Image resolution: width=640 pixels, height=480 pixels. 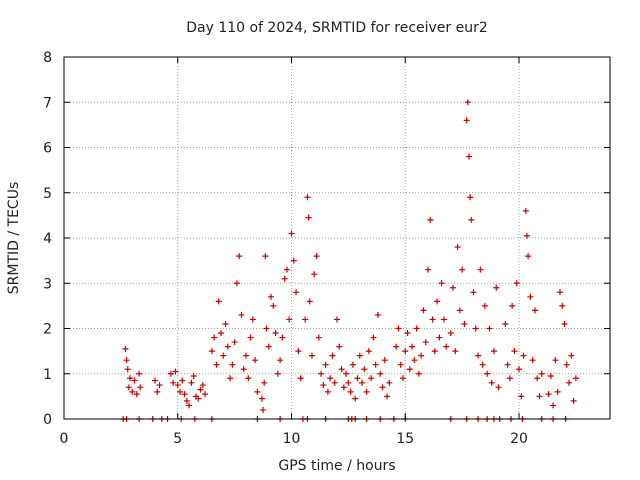 I want to click on y-tick-label: 6, so click(x=47, y=149).